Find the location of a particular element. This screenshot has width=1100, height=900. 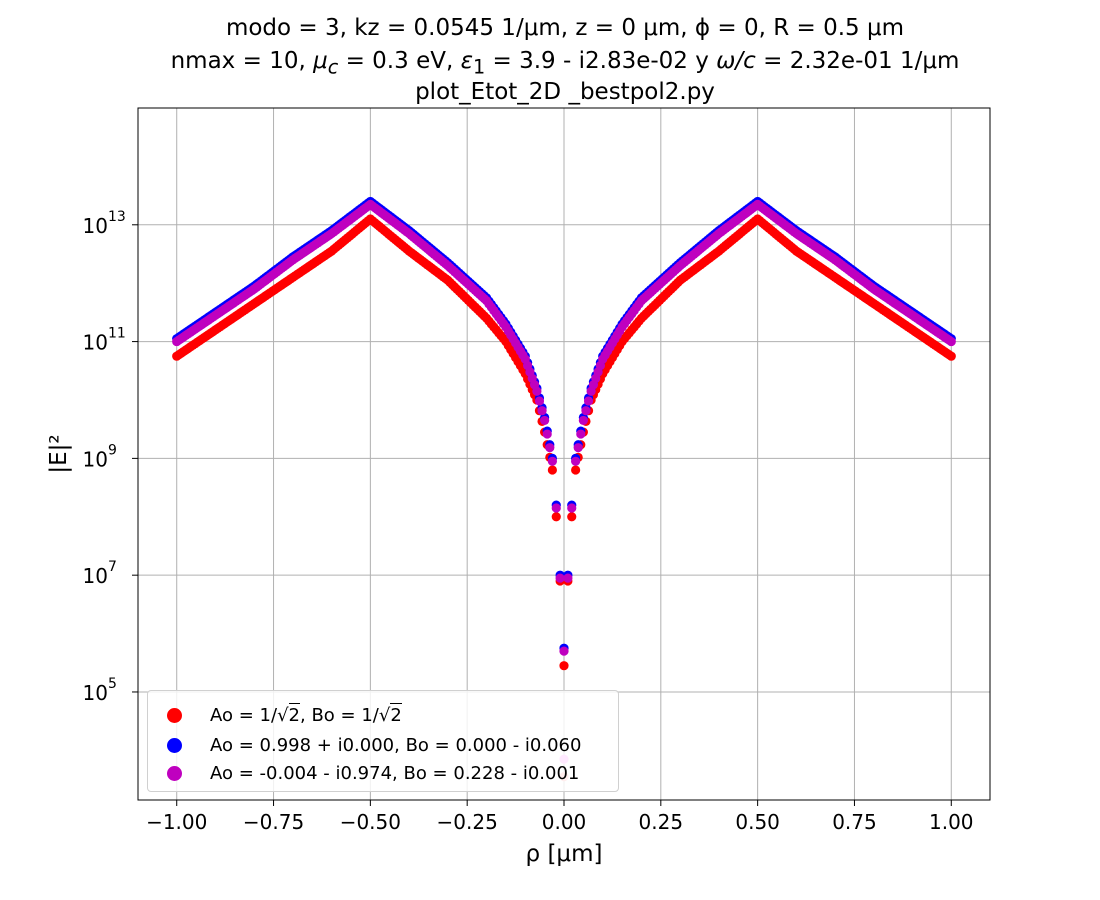

y-tick-exponent: 13 is located at coordinates (117, 217).